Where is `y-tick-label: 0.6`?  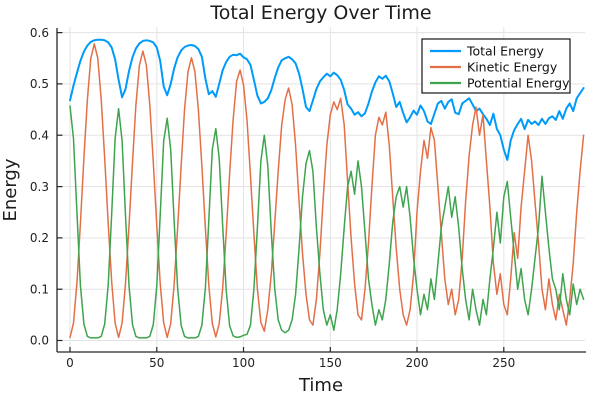
y-tick-label: 0.6 is located at coordinates (39, 33).